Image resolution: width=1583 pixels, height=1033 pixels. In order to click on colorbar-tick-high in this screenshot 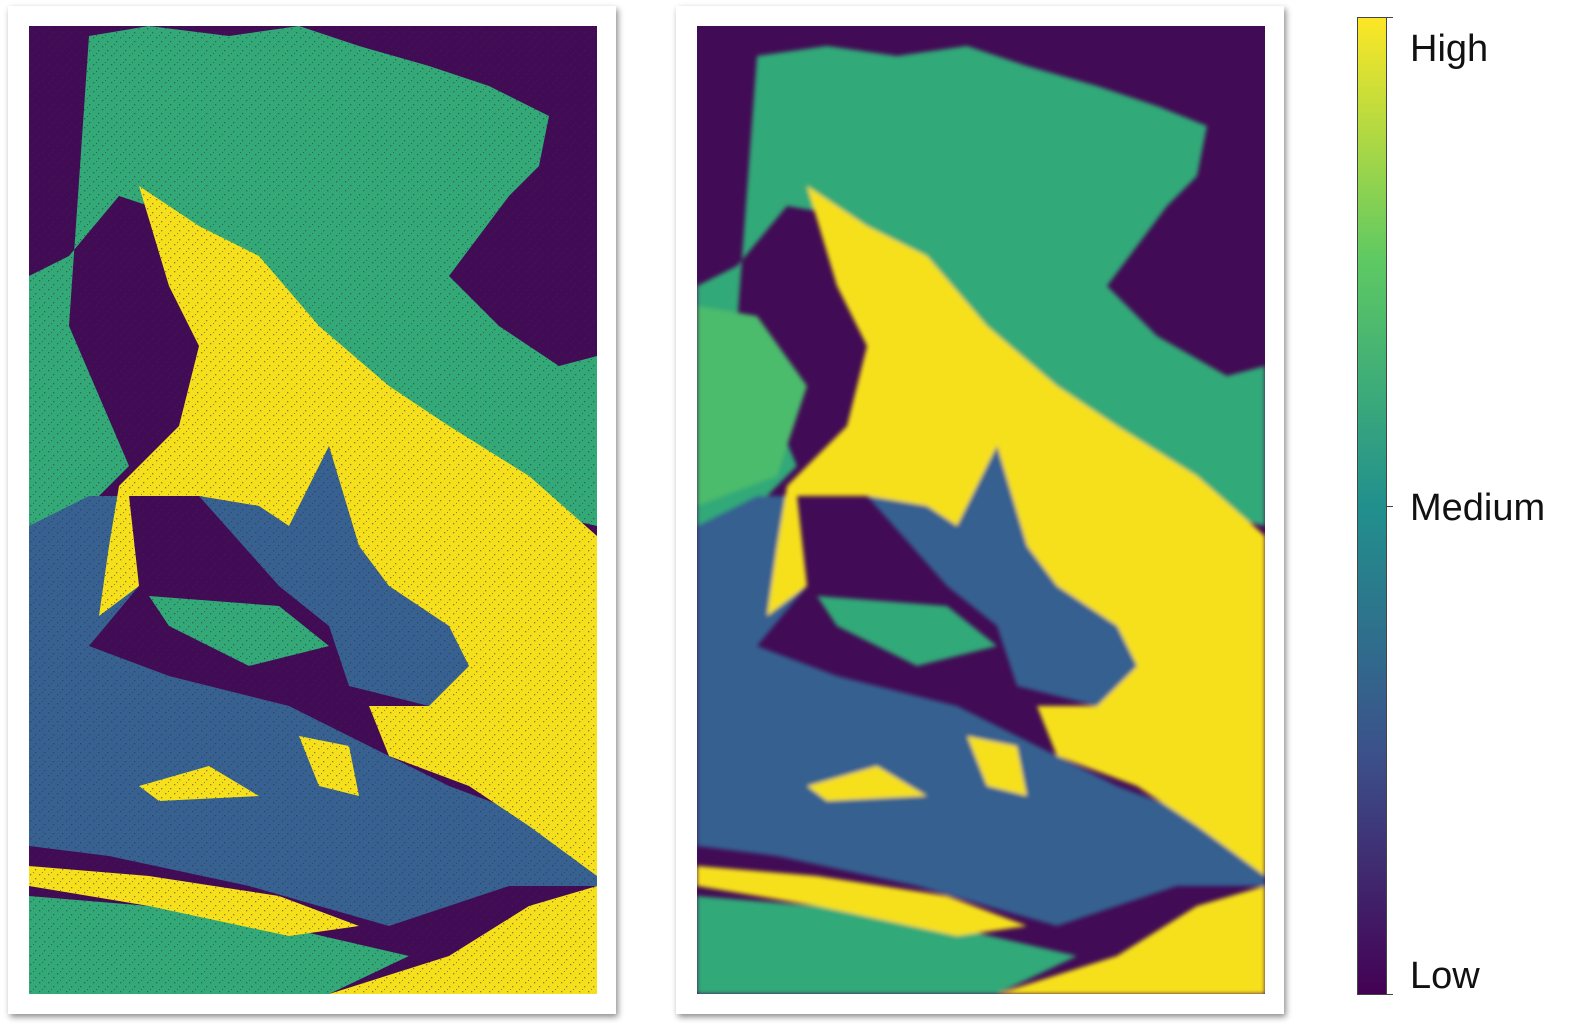, I will do `click(1390, 17)`.